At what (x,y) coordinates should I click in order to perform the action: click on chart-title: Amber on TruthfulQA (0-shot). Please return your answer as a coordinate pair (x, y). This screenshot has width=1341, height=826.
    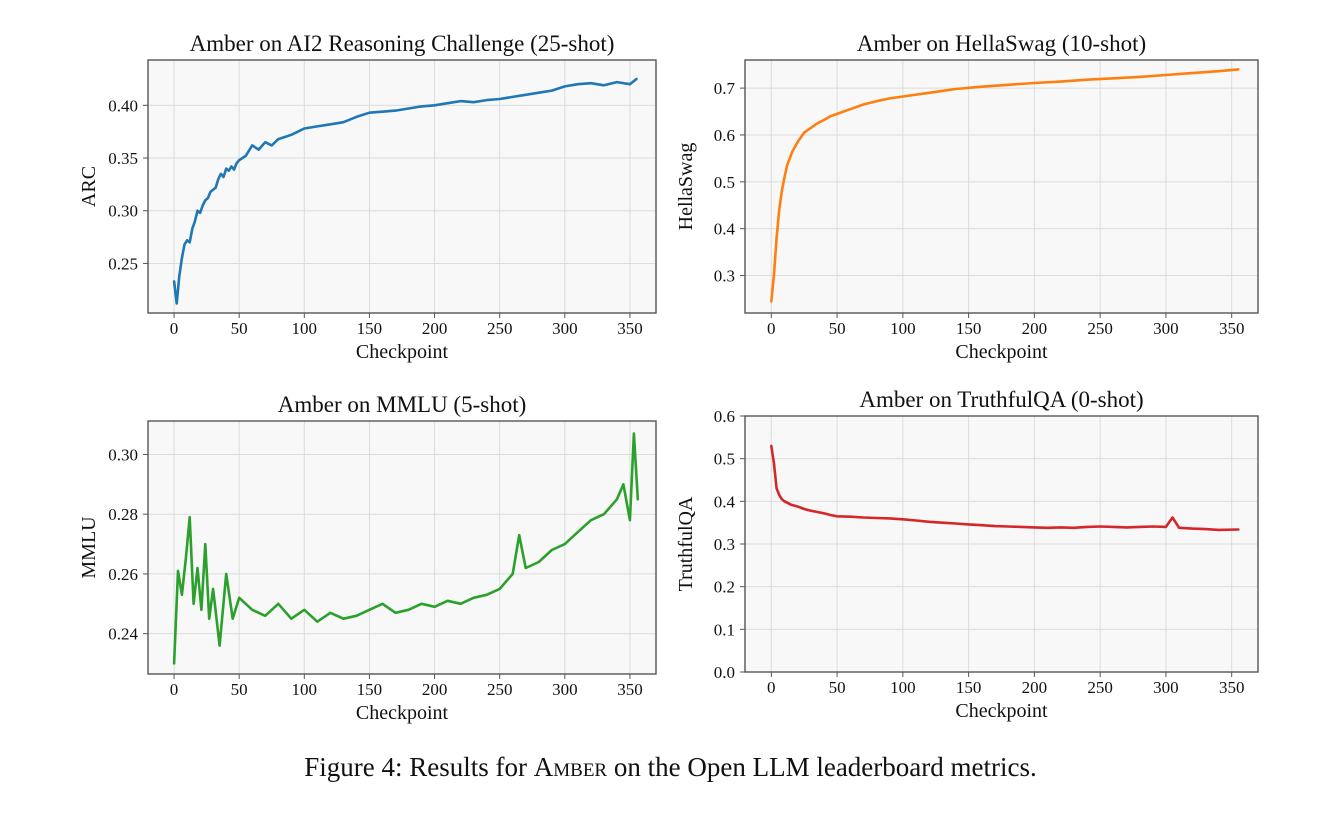
    Looking at the image, I should click on (1001, 399).